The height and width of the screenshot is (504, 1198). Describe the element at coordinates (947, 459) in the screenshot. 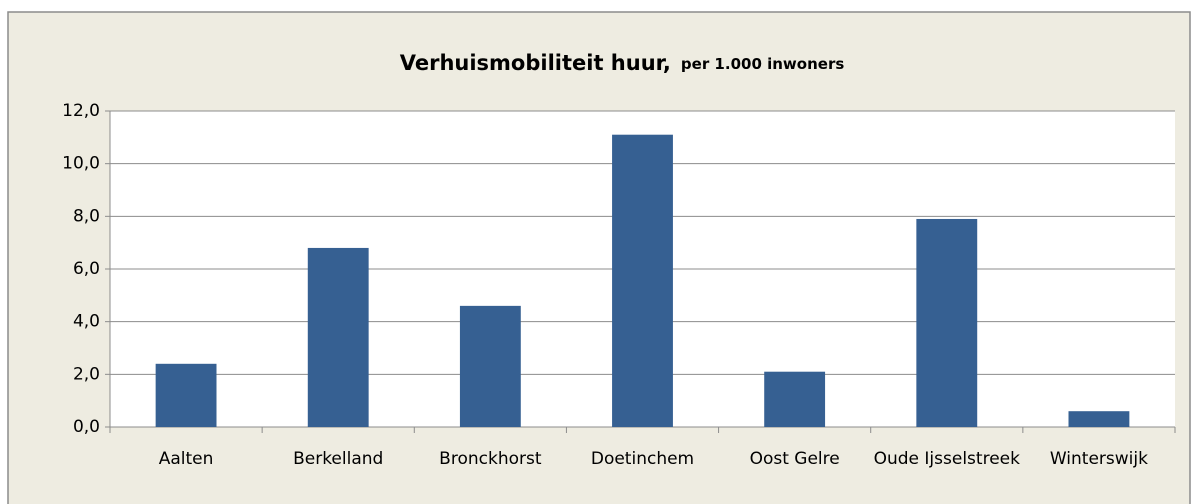

I see `x-tick-label: Oude Ijsselstreek` at that location.